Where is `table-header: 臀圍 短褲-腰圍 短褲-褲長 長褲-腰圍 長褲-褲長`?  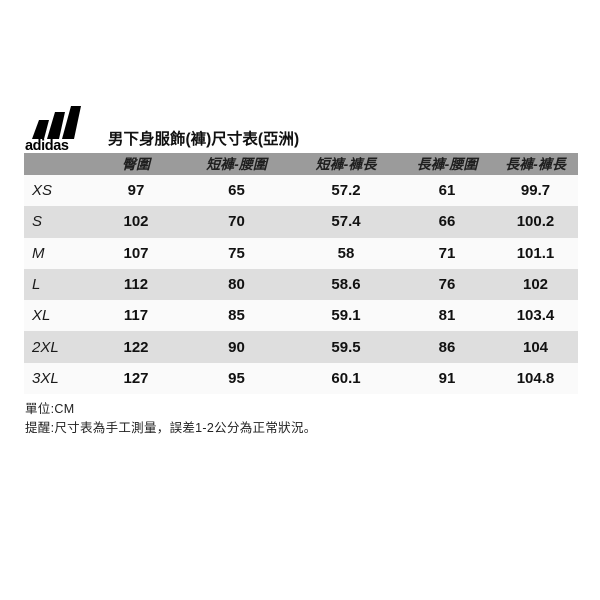 table-header: 臀圍 短褲-腰圍 短褲-褲長 長褲-腰圍 長褲-褲長 is located at coordinates (301, 164).